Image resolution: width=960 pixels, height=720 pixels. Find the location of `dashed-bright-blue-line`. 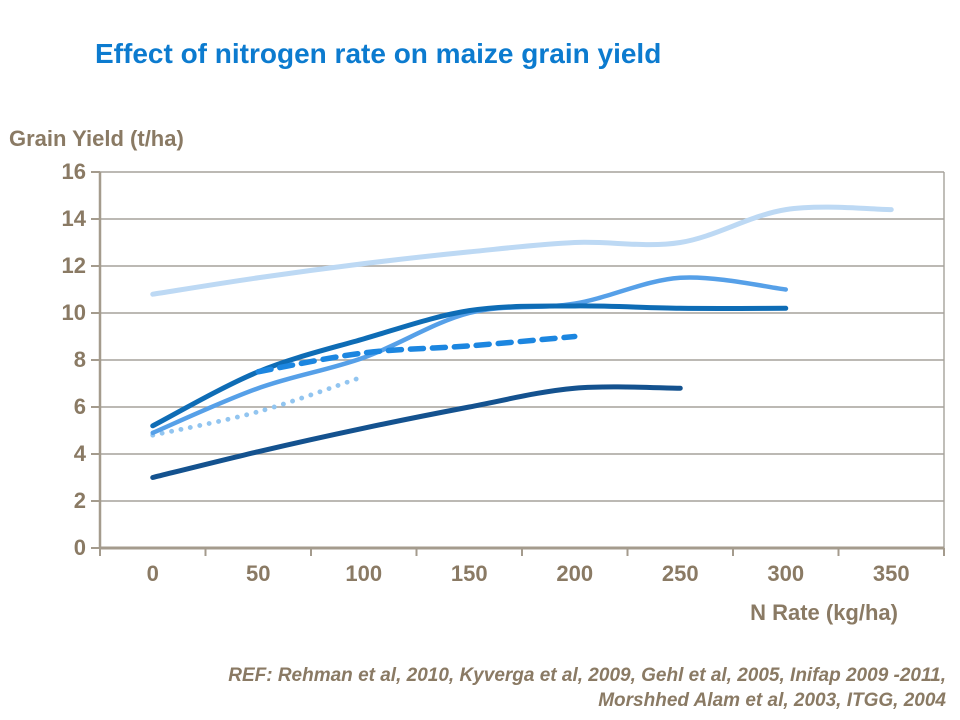

dashed-bright-blue-line is located at coordinates (416, 354).